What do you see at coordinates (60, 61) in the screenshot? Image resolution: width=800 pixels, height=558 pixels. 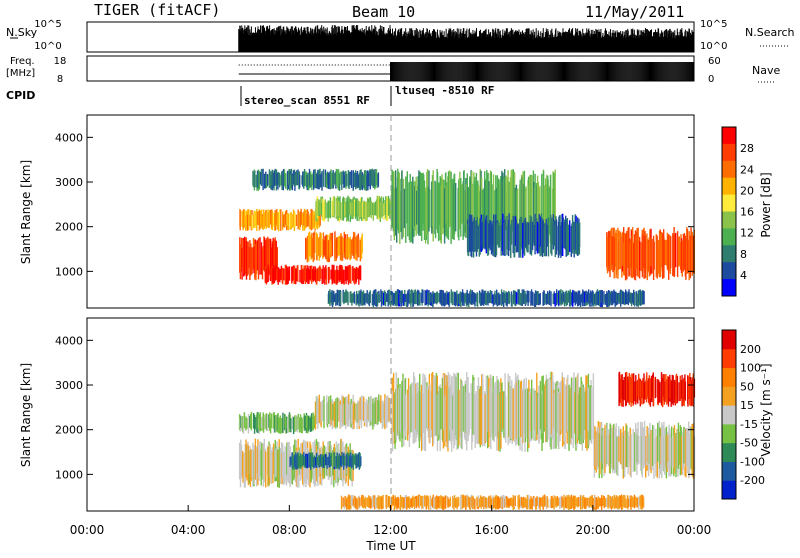 I see `freq-tick-top: 18` at bounding box center [60, 61].